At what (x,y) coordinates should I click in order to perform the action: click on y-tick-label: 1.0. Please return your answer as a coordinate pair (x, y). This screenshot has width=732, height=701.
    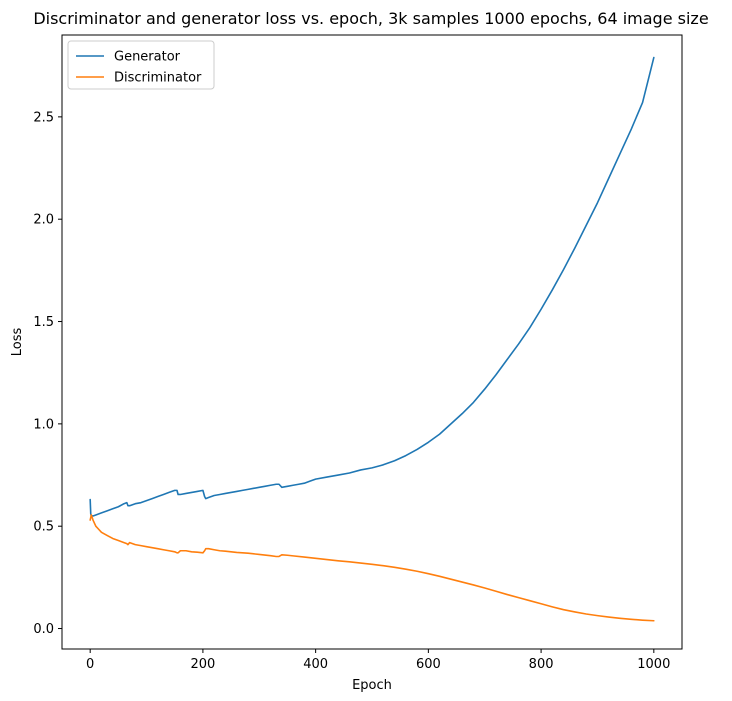
    Looking at the image, I should click on (43, 424).